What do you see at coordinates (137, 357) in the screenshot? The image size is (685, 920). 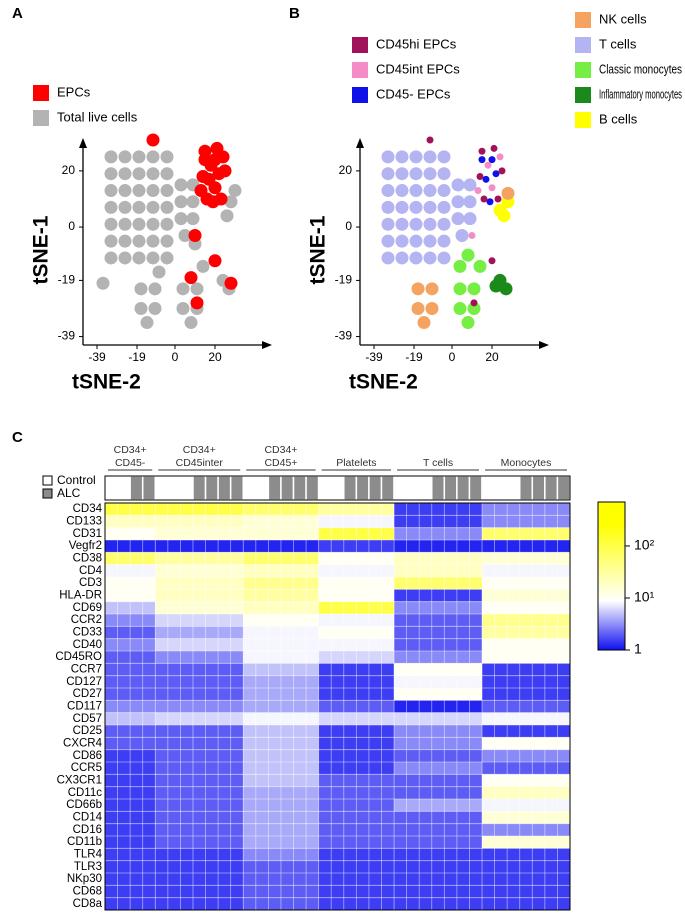 I see `x-tick-label: -19` at bounding box center [137, 357].